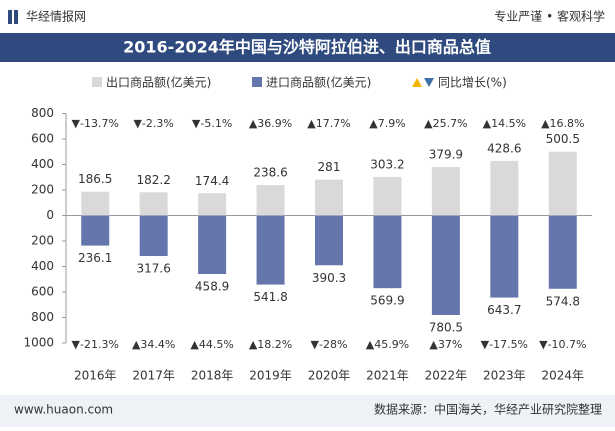 This screenshot has width=615, height=431. I want to click on value-label: 574.8, so click(563, 301).